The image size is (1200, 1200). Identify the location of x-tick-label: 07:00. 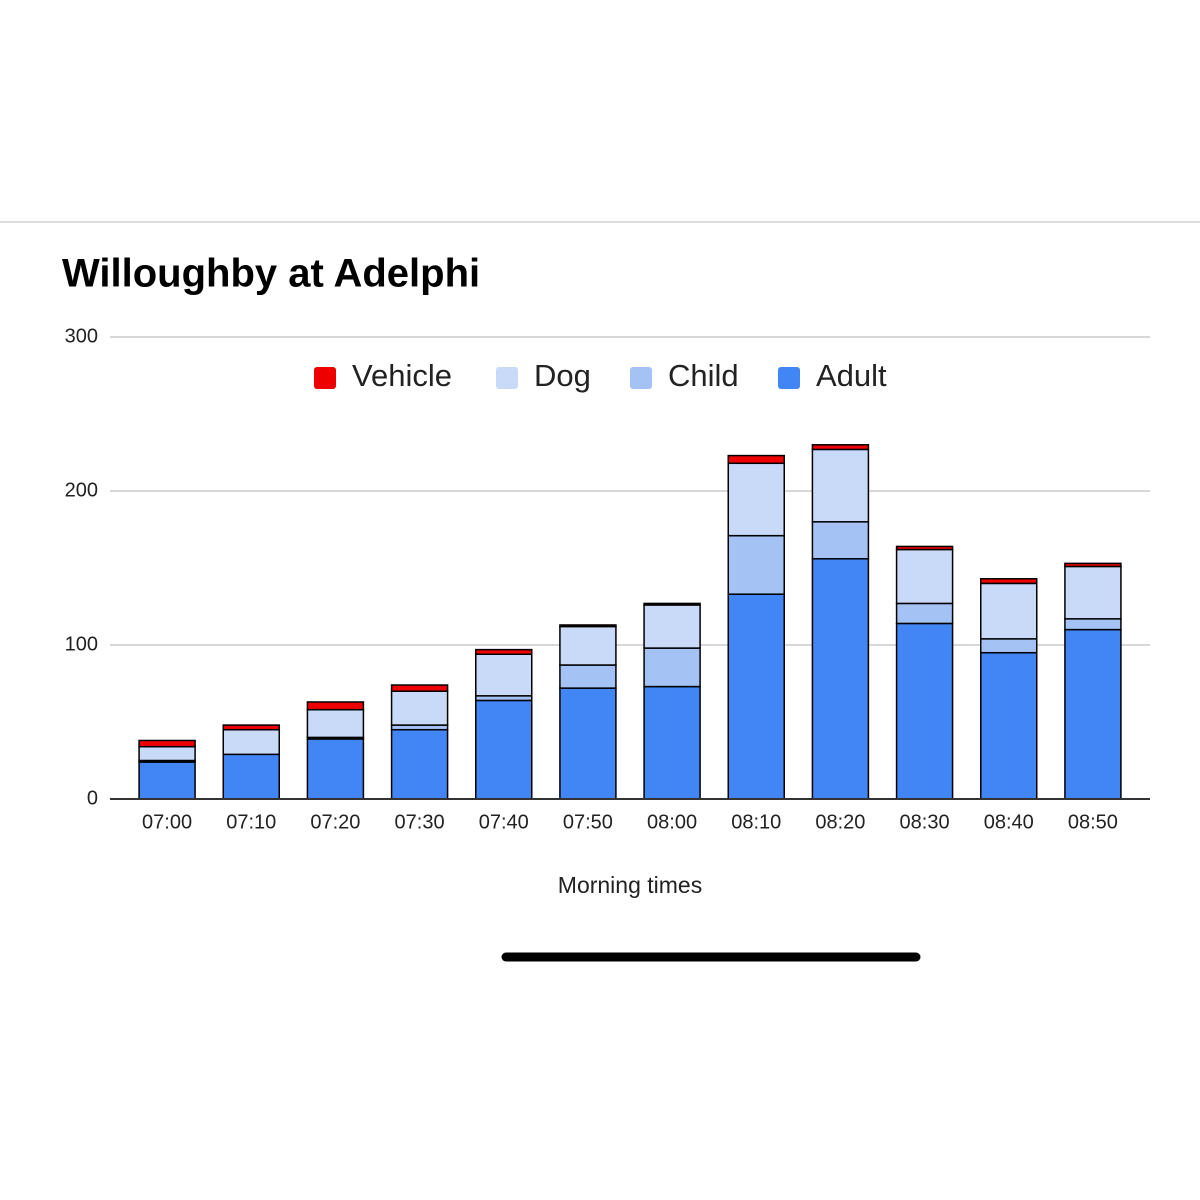
(167, 822).